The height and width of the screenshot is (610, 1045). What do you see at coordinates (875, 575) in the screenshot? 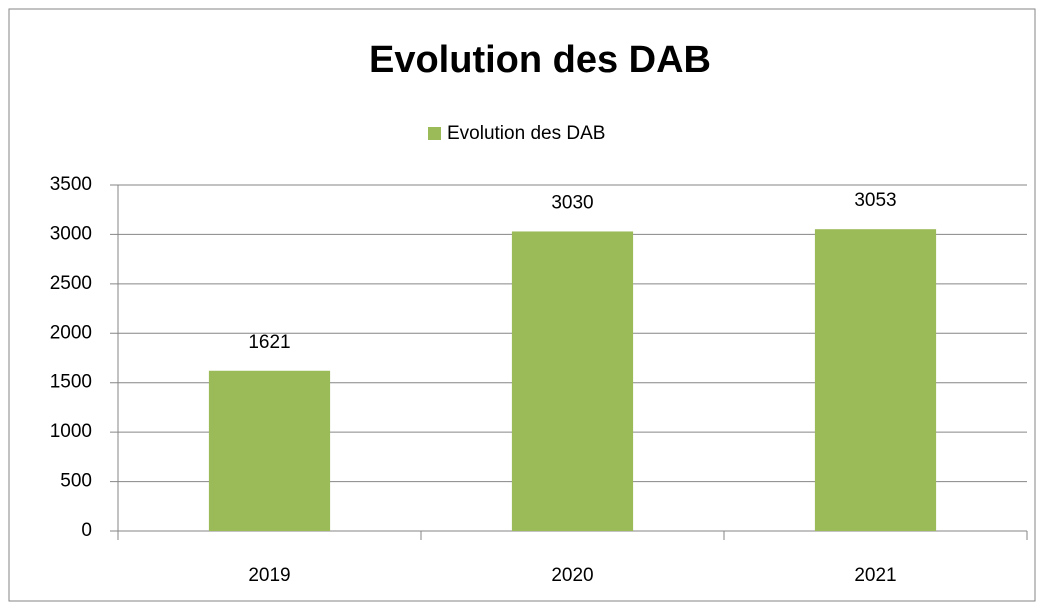
I see `x-tick-label: 2021` at bounding box center [875, 575].